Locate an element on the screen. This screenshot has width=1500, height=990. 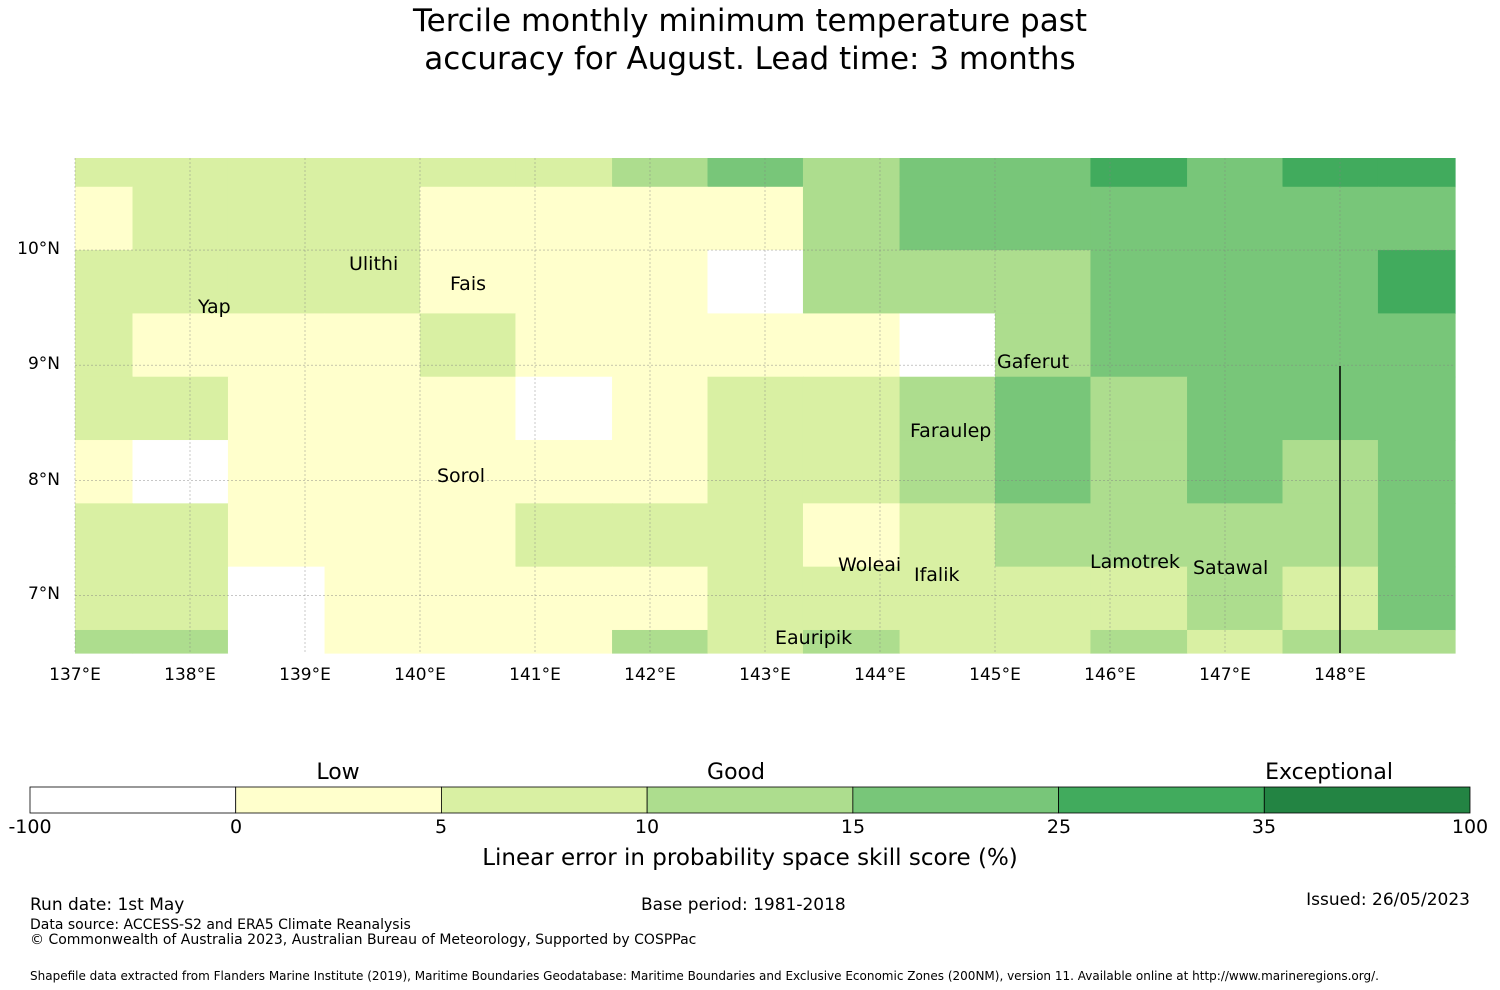
lat-tick-label: 9°N is located at coordinates (43, 364).